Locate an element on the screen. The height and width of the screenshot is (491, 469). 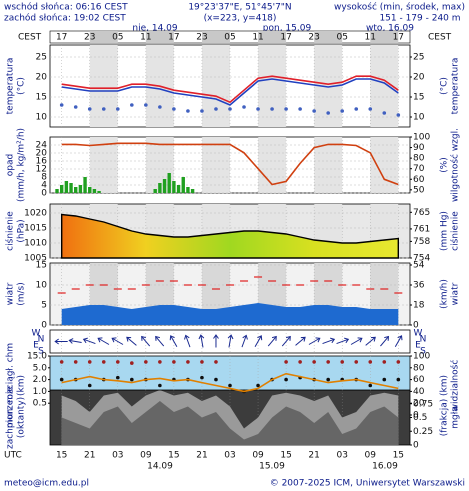
y2-tick-label: 0.5 is located at coordinates (420, 418).